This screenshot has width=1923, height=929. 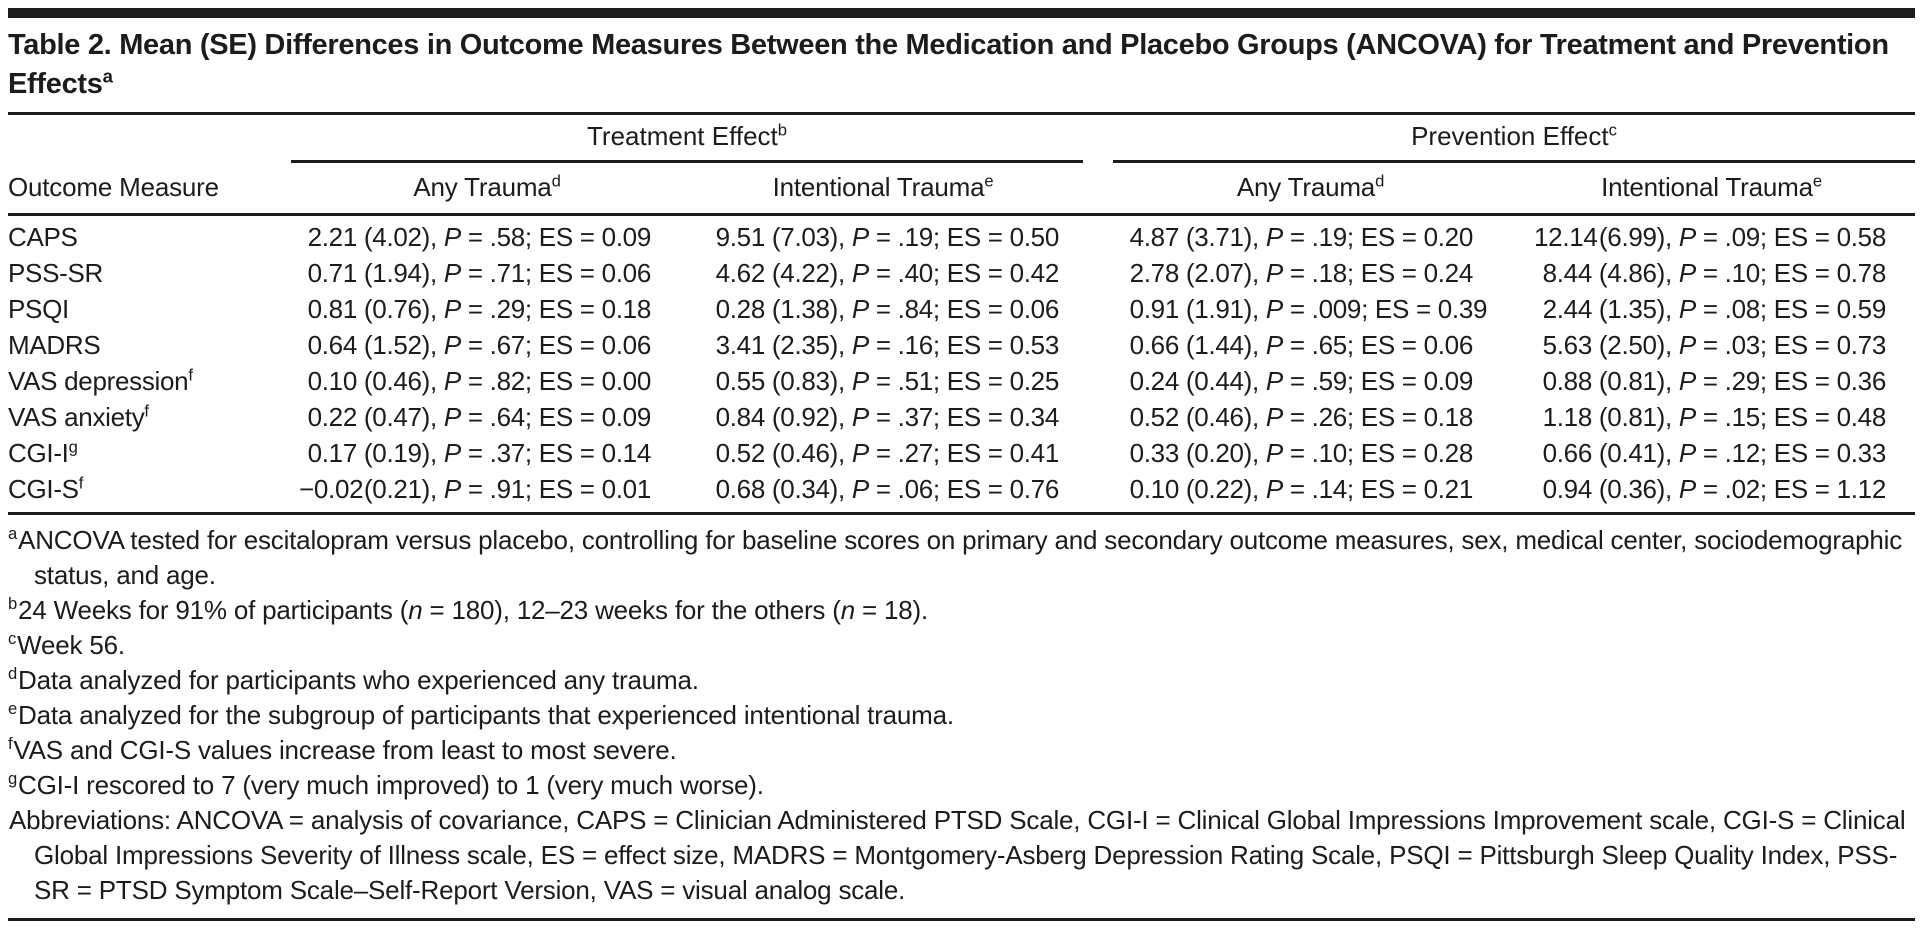 I want to click on rule-bottom, so click(x=961, y=919).